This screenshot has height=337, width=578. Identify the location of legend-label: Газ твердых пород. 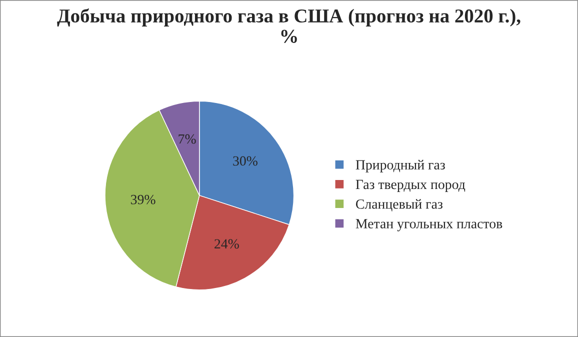
(411, 186).